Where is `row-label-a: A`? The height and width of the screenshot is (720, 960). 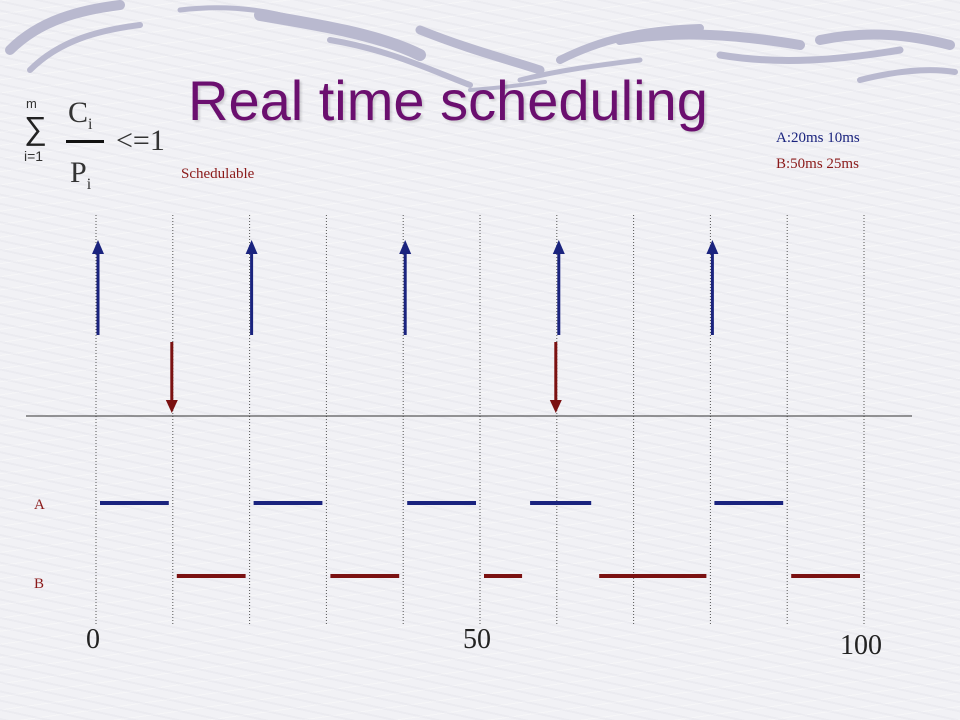 row-label-a: A is located at coordinates (39, 505).